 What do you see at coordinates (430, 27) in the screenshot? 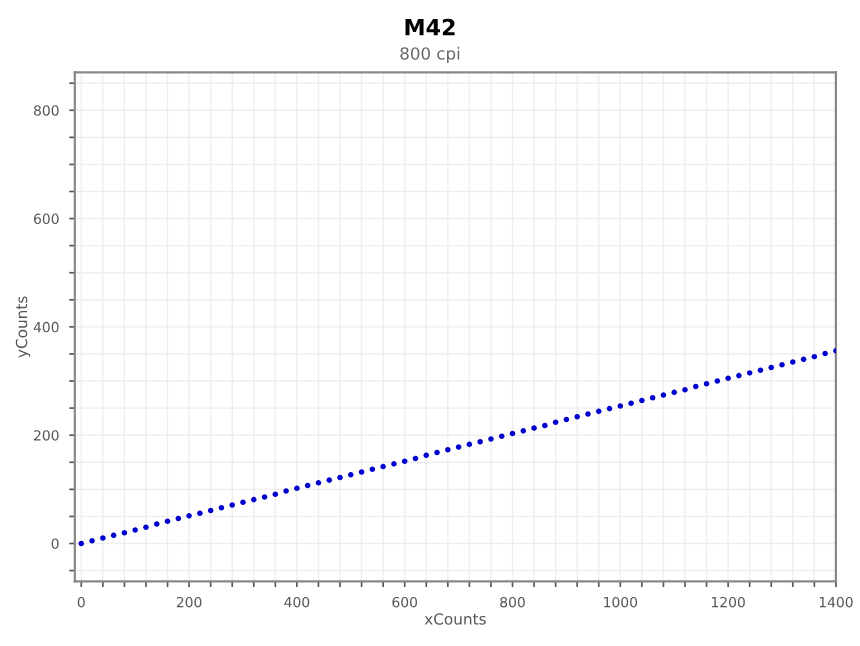
I see `chart-title: M42` at bounding box center [430, 27].